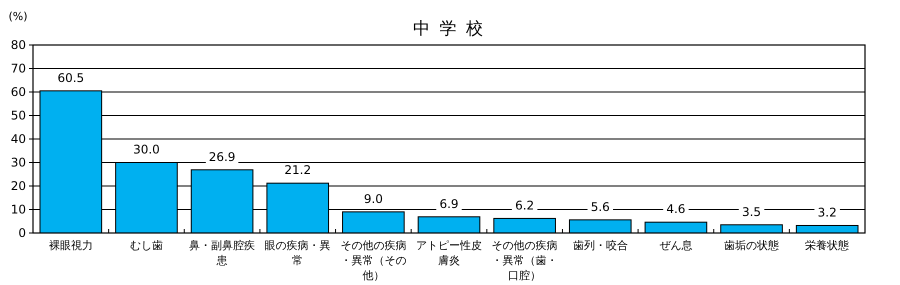 This screenshot has height=285, width=900. I want to click on y-tick-label: 40, so click(18, 139).